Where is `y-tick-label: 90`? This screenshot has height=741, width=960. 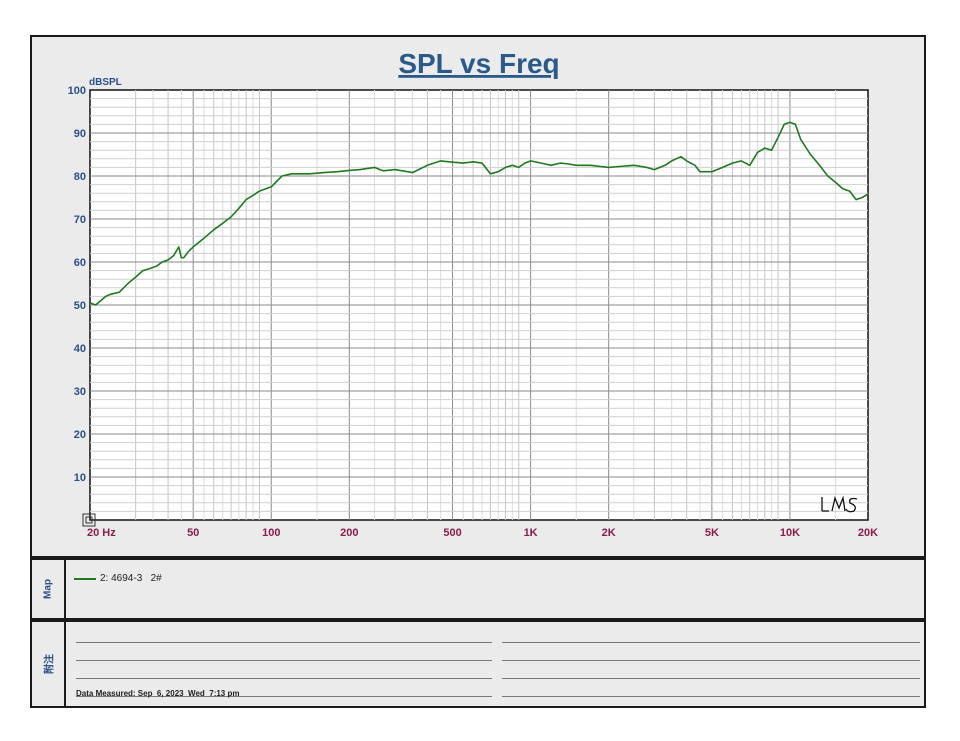 y-tick-label: 90 is located at coordinates (80, 134).